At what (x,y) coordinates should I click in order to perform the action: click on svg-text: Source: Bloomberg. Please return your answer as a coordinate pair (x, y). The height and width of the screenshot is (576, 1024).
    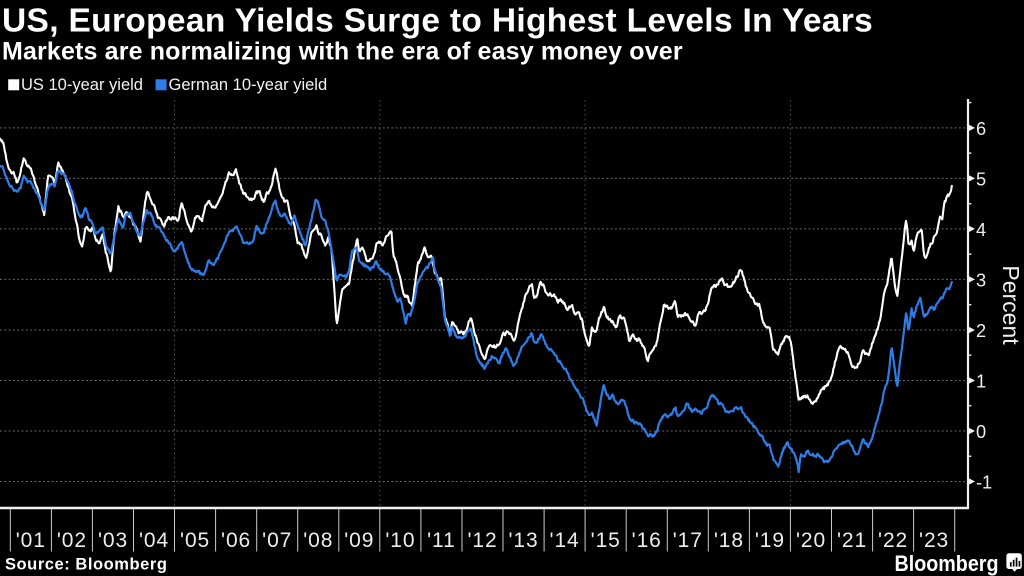
    Looking at the image, I should click on (86, 565).